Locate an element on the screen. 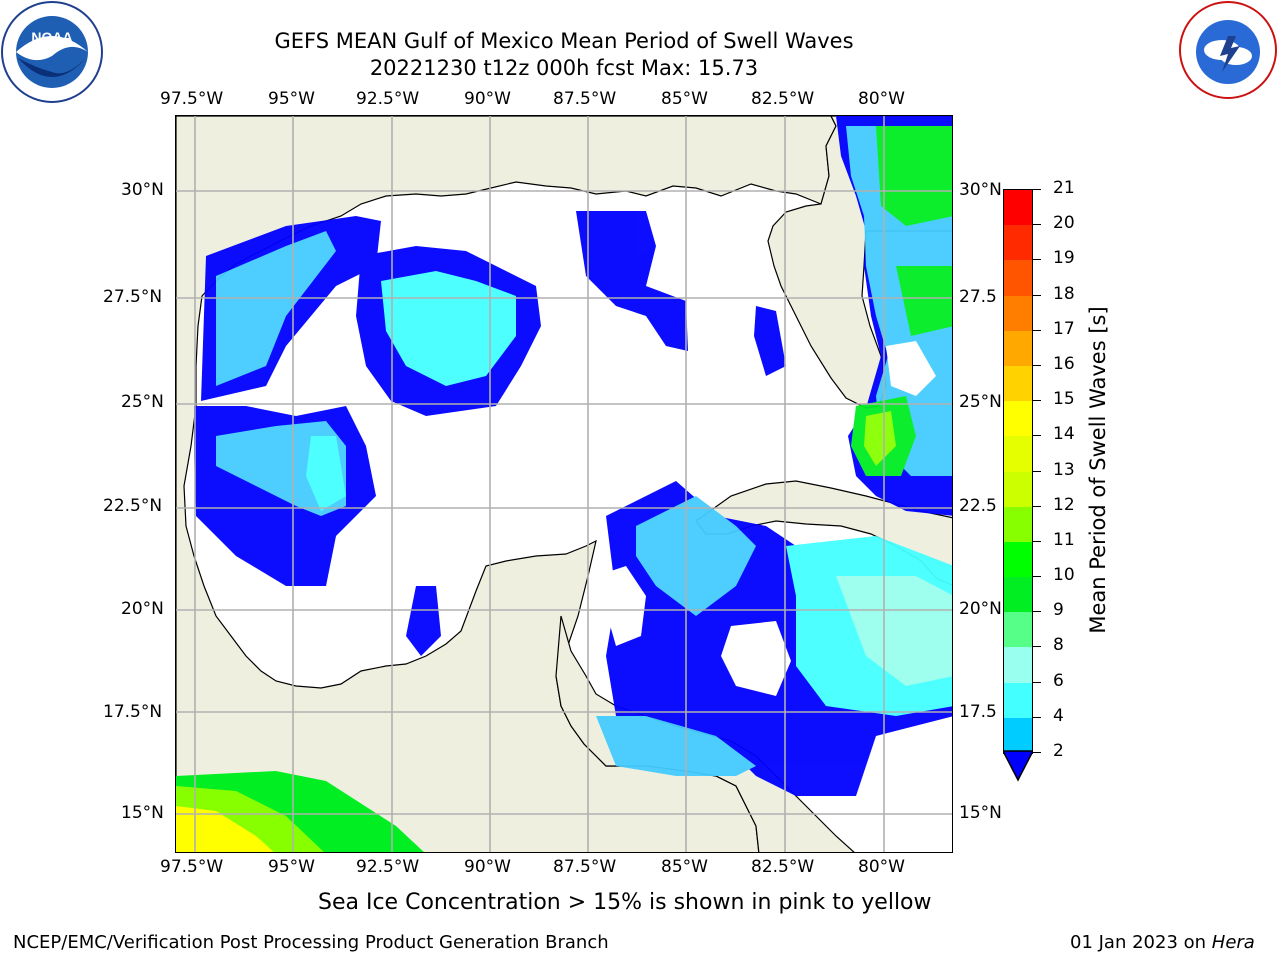 The image size is (1280, 960). colorbar-tick-label: 4 is located at coordinates (1058, 715).